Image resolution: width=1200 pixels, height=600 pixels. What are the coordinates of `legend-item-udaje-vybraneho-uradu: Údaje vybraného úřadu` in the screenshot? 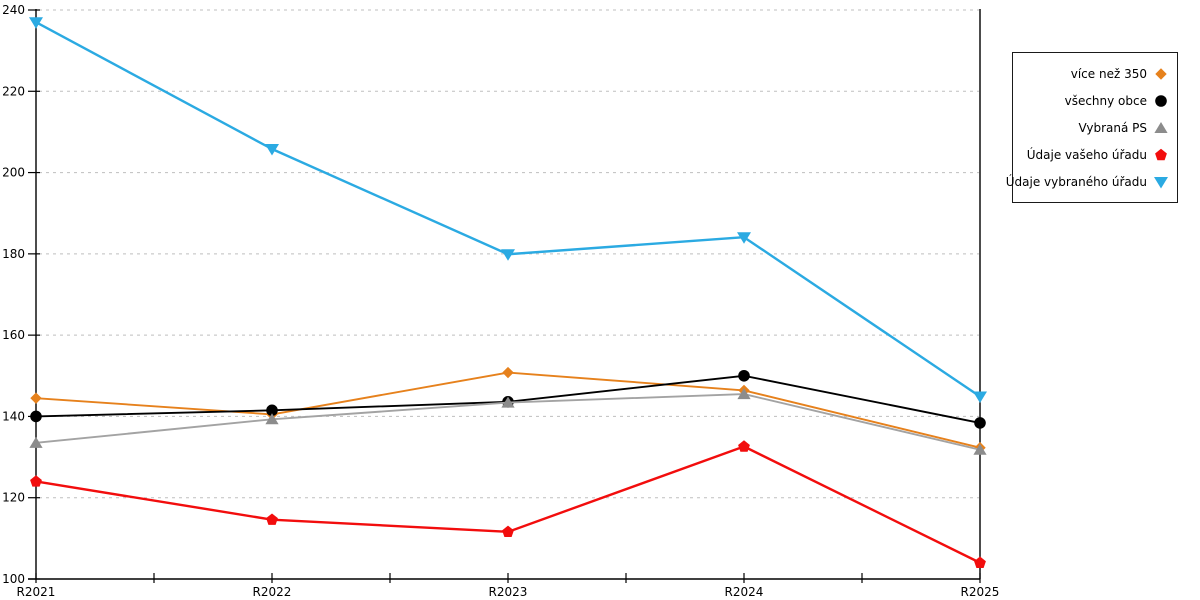 It's located at (1091, 181).